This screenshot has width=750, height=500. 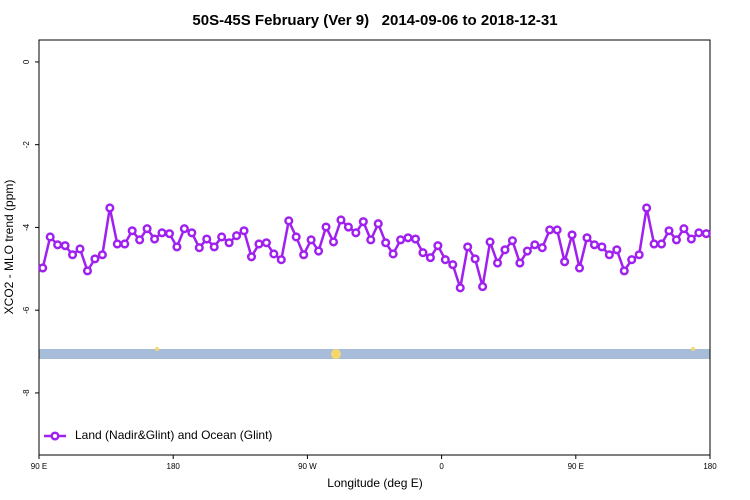 I want to click on x-tick-label: 90 W, so click(x=307, y=466).